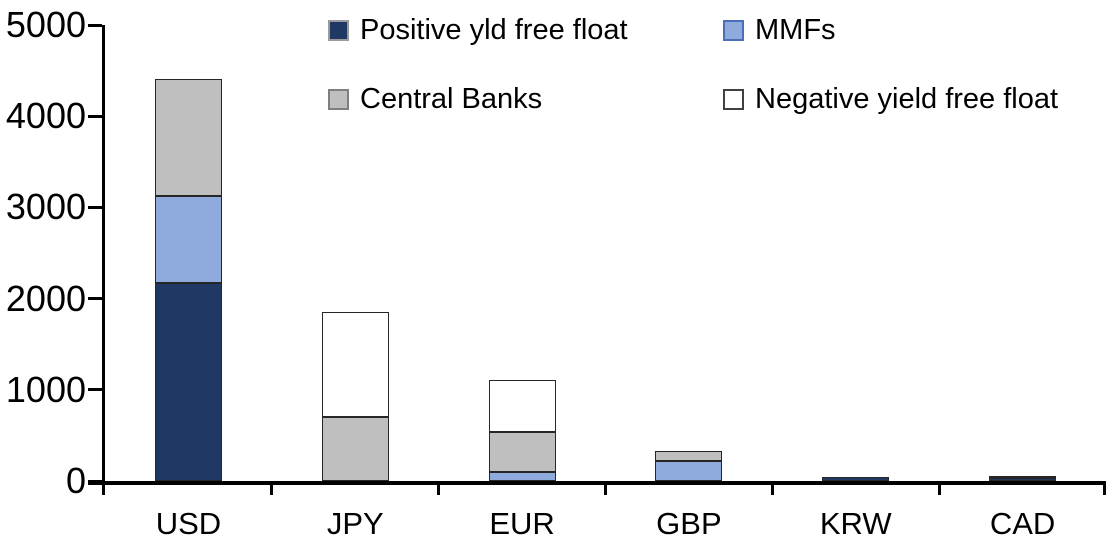 The width and height of the screenshot is (1109, 556). What do you see at coordinates (1023, 253) in the screenshot?
I see `bar-group-cad` at bounding box center [1023, 253].